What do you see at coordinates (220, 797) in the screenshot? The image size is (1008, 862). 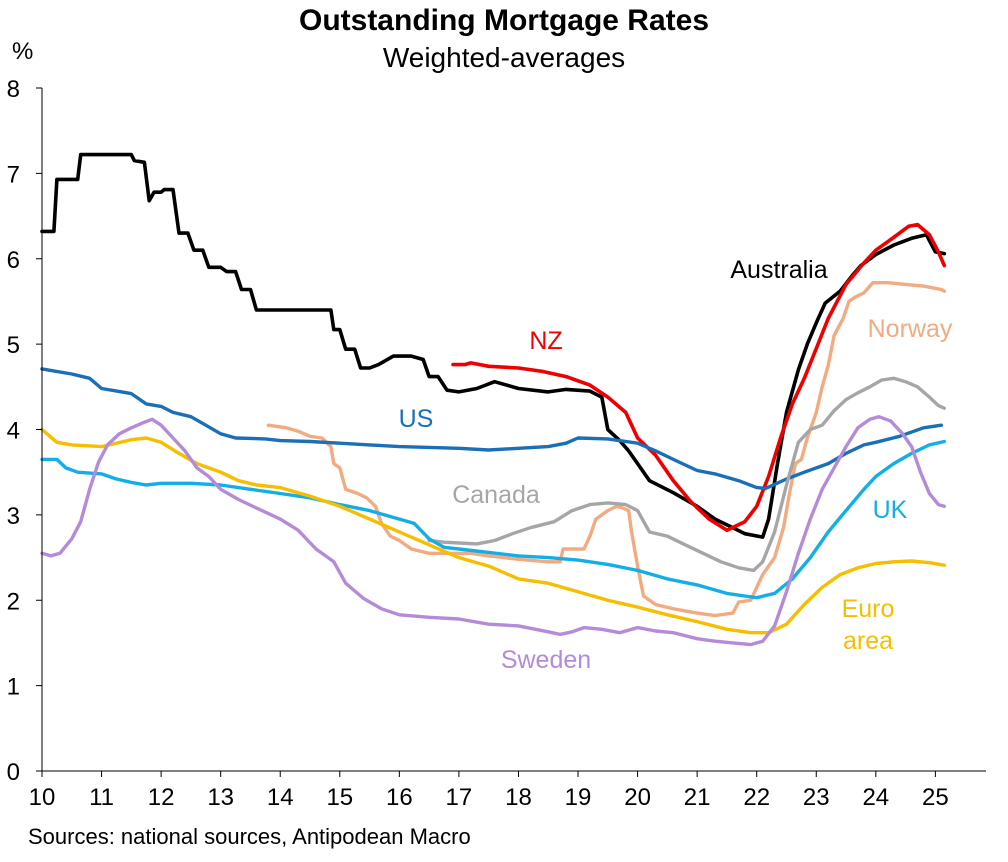 I see `x-tick-label: 13` at bounding box center [220, 797].